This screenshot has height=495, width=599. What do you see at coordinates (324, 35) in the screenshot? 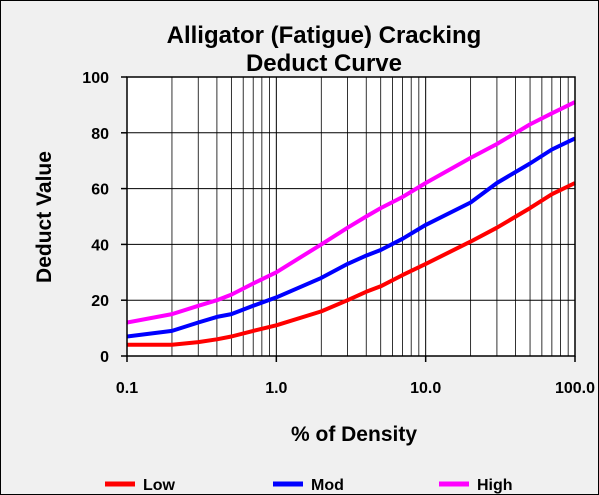
I see `chart-title: Alligator (Fatigue) Cracking` at bounding box center [324, 35].